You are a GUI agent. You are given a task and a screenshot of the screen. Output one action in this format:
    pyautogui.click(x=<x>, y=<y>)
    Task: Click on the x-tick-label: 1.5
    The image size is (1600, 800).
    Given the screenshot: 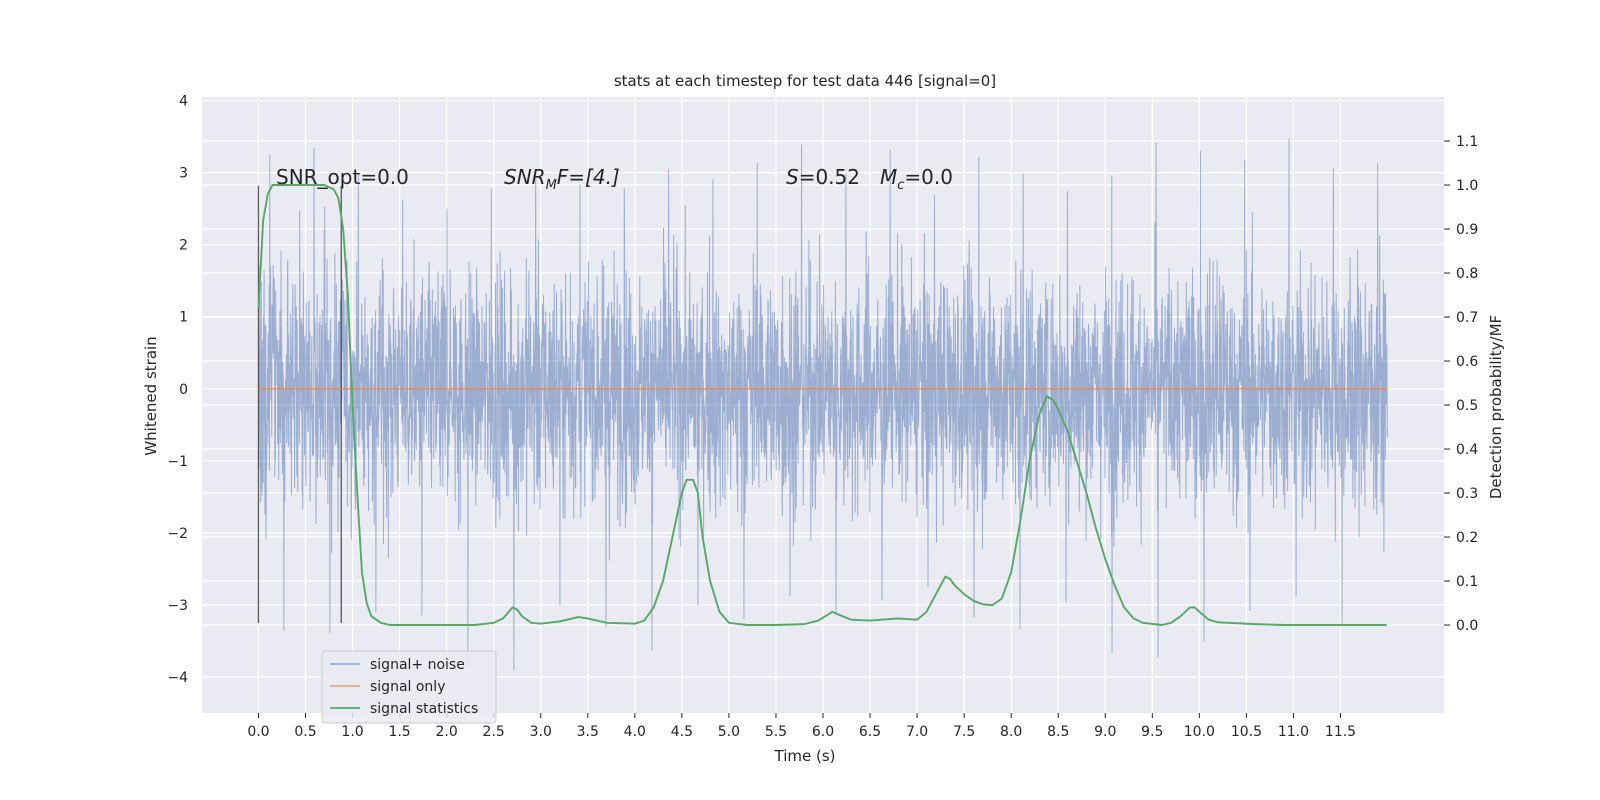 What is the action you would take?
    pyautogui.click(x=399, y=732)
    